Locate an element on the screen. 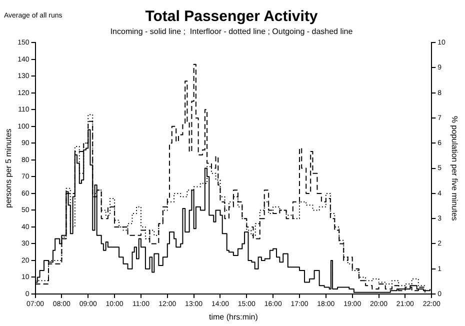 Image resolution: width=465 pixels, height=326 pixels. y-axis-title: persons per 5 minutes is located at coordinates (9, 168).